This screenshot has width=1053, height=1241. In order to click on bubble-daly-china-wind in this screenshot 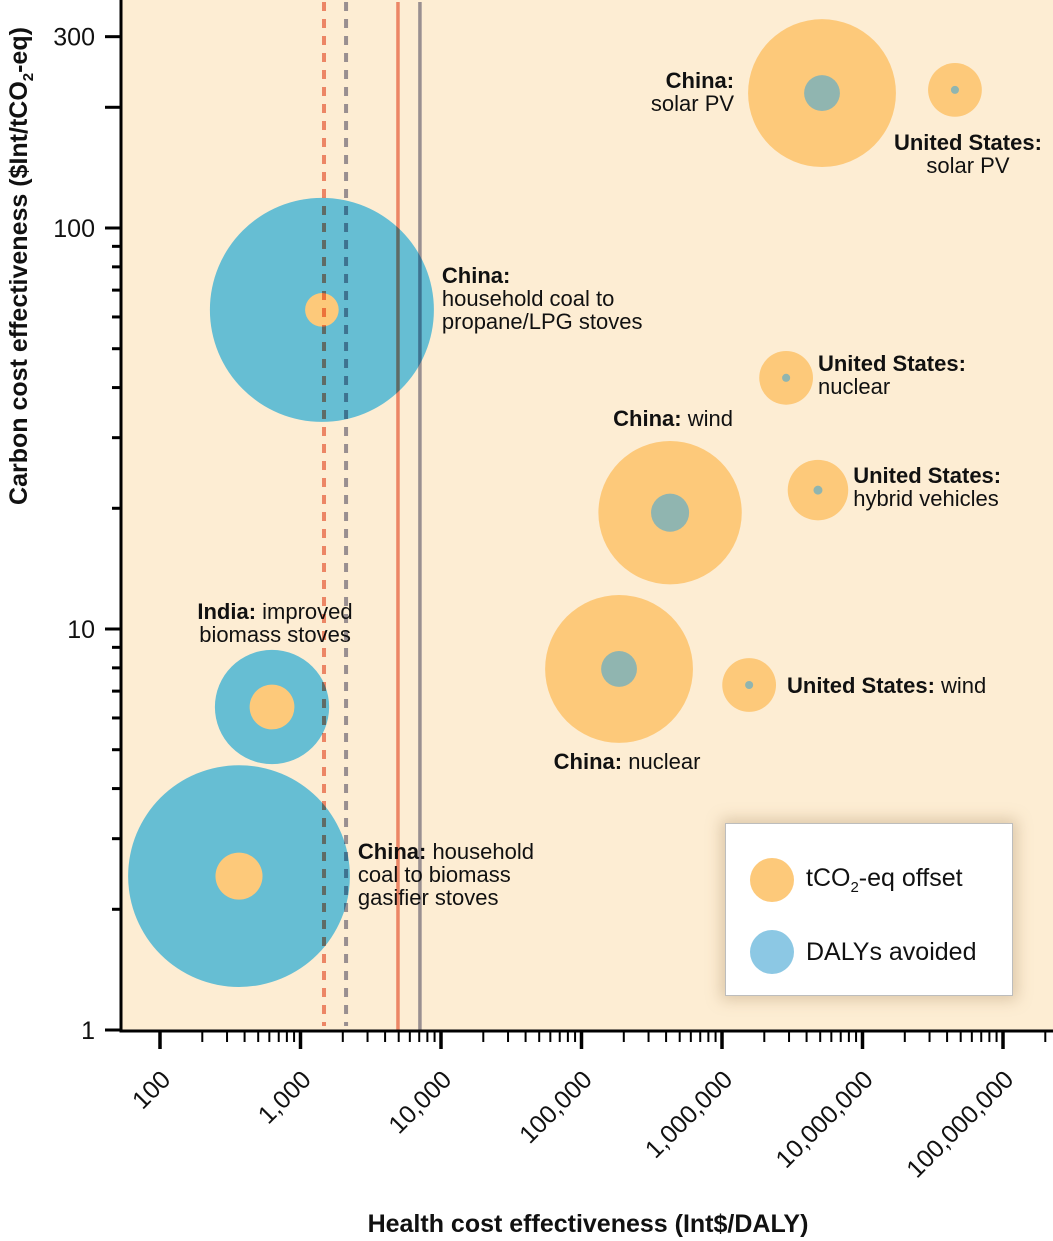, I will do `click(670, 512)`.